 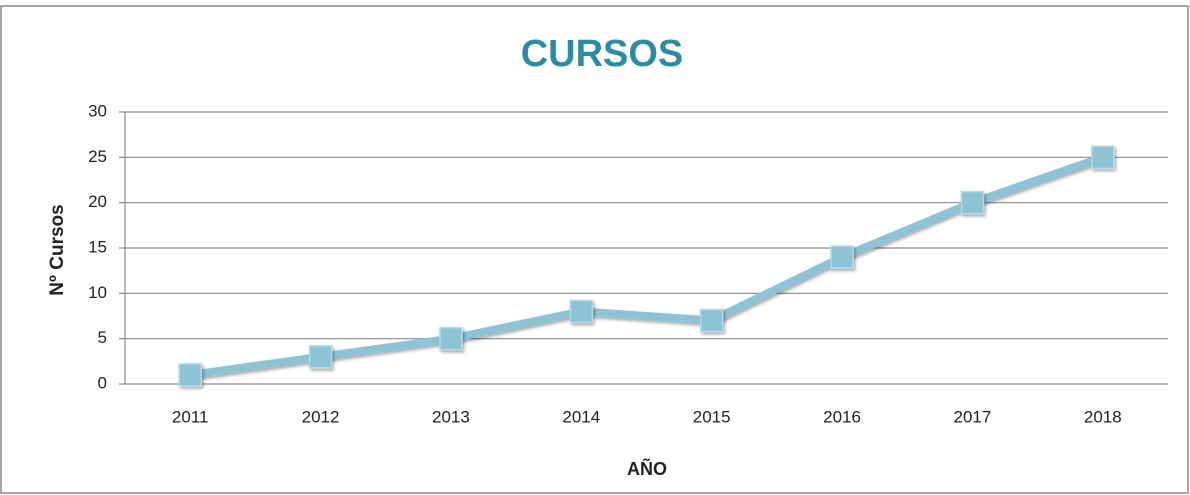 What do you see at coordinates (97, 292) in the screenshot?
I see `y-tick-label: 10` at bounding box center [97, 292].